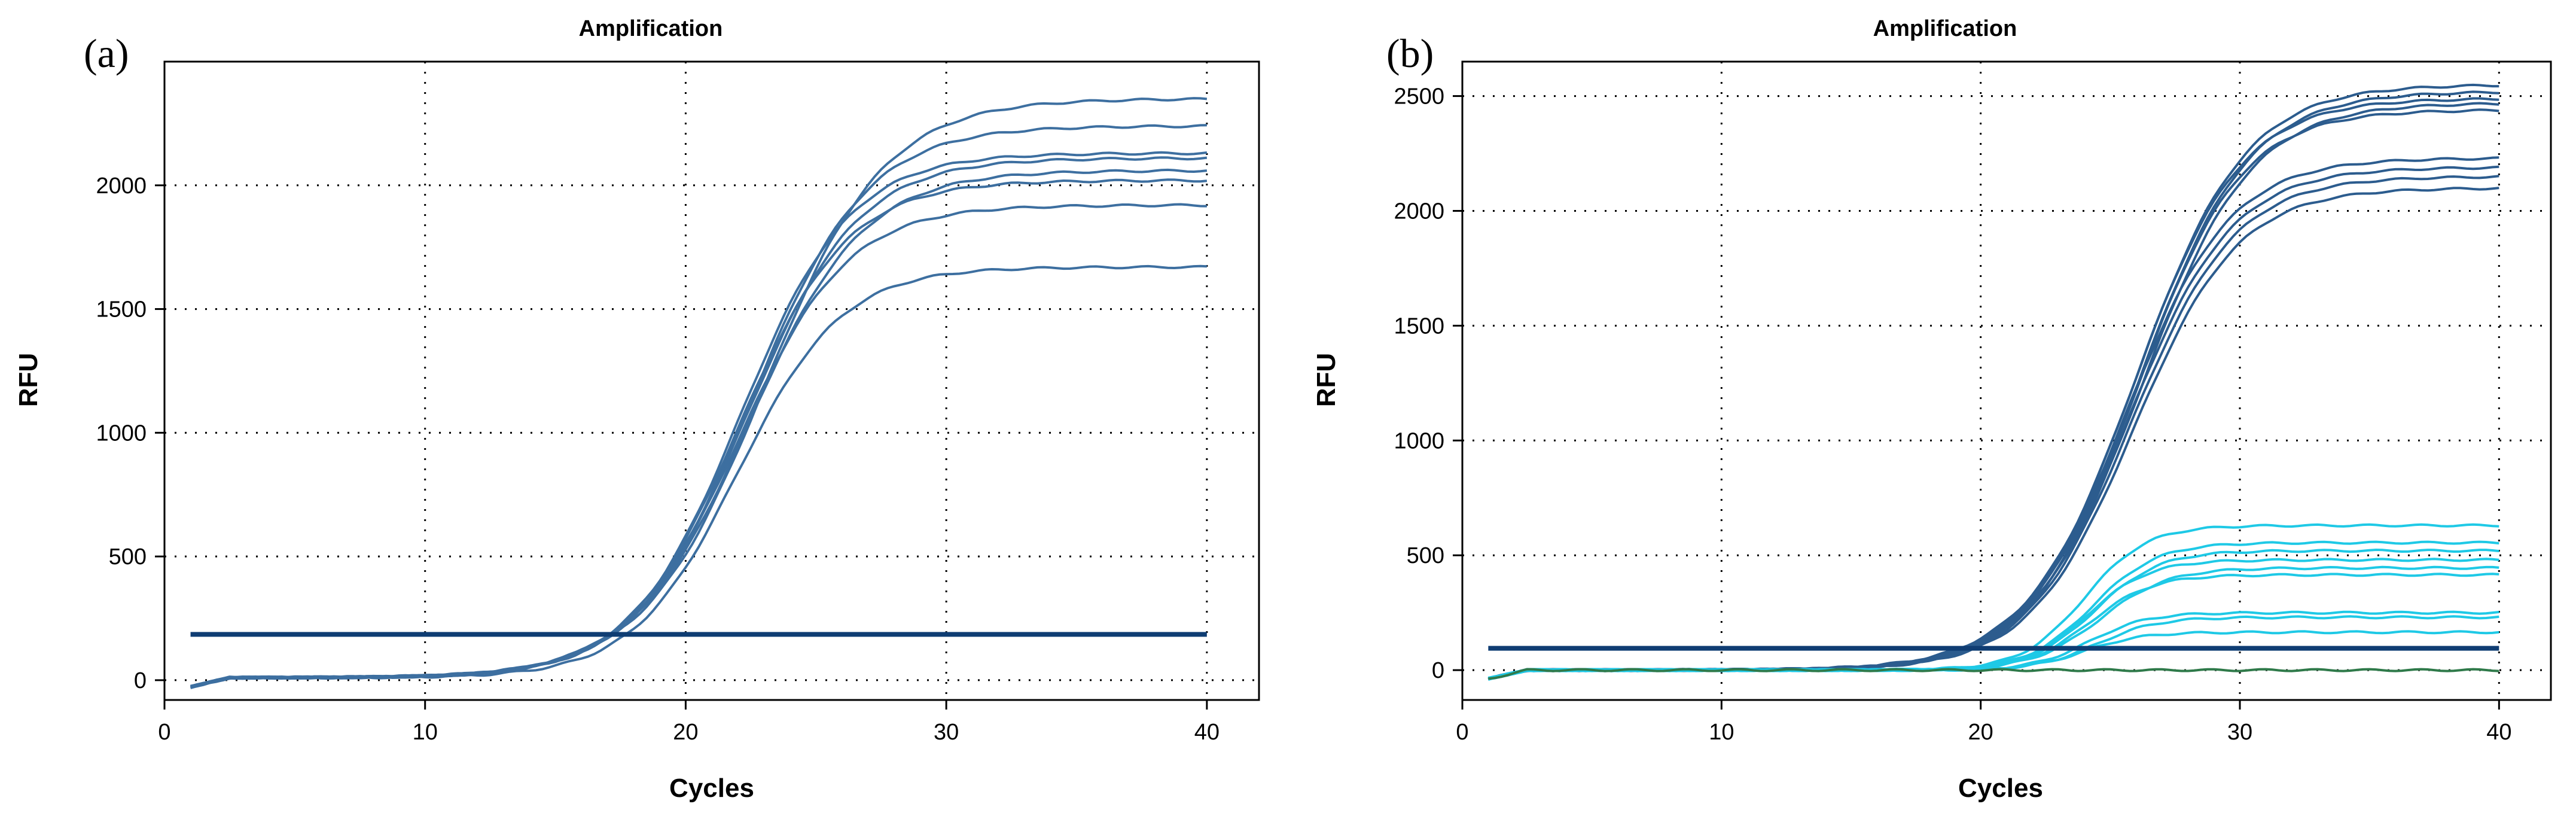  I want to click on panel-b-x-axis-title: Cycles, so click(2001, 789).